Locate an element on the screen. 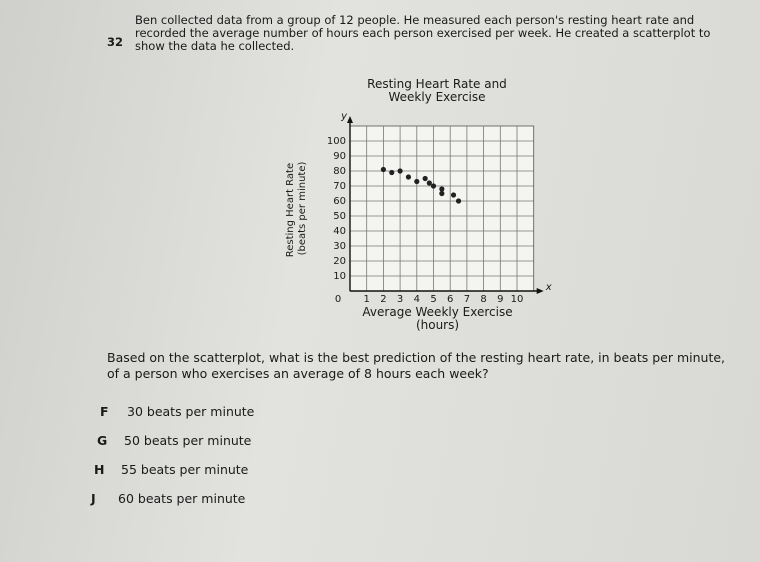 The image size is (760, 562). x-tick-label: 1 is located at coordinates (367, 299).